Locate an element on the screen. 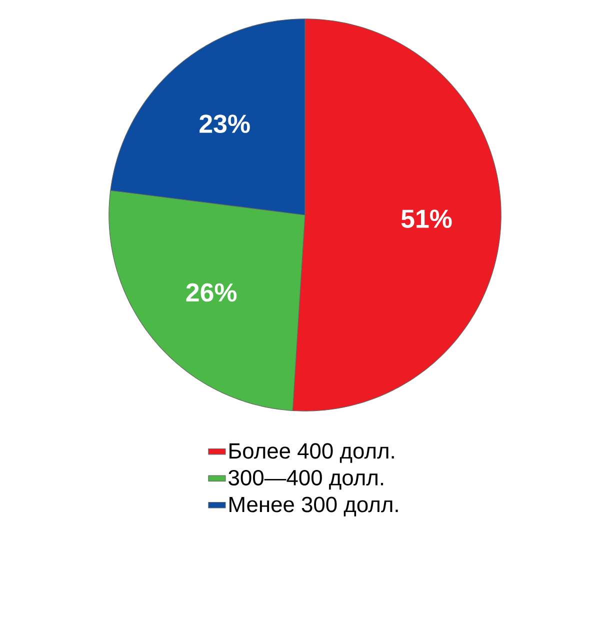 This screenshot has width=610, height=640. legend-label: Более 400 долл. is located at coordinates (312, 453).